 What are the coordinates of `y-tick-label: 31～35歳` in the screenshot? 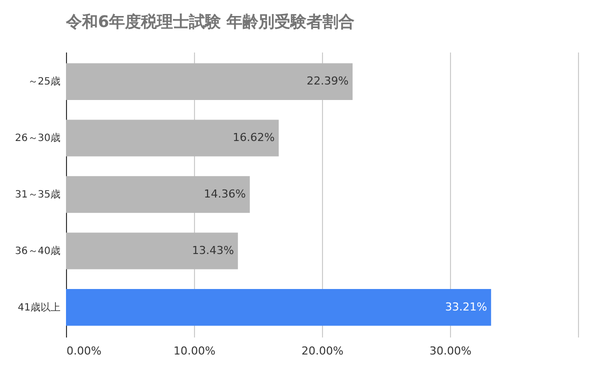 It's located at (37, 194).